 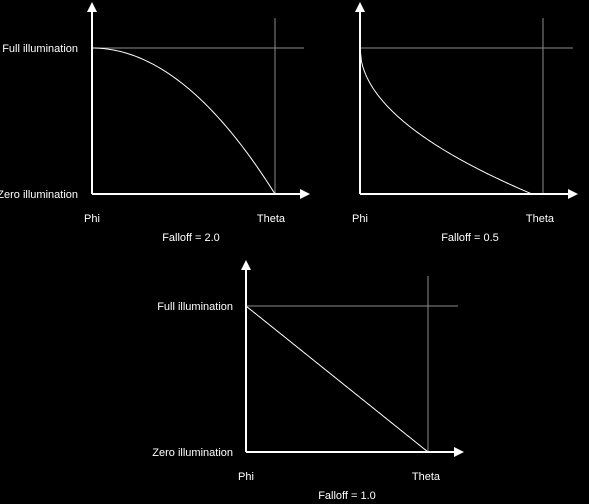 I want to click on chart-title: Falloff = 1.0, so click(x=347, y=496).